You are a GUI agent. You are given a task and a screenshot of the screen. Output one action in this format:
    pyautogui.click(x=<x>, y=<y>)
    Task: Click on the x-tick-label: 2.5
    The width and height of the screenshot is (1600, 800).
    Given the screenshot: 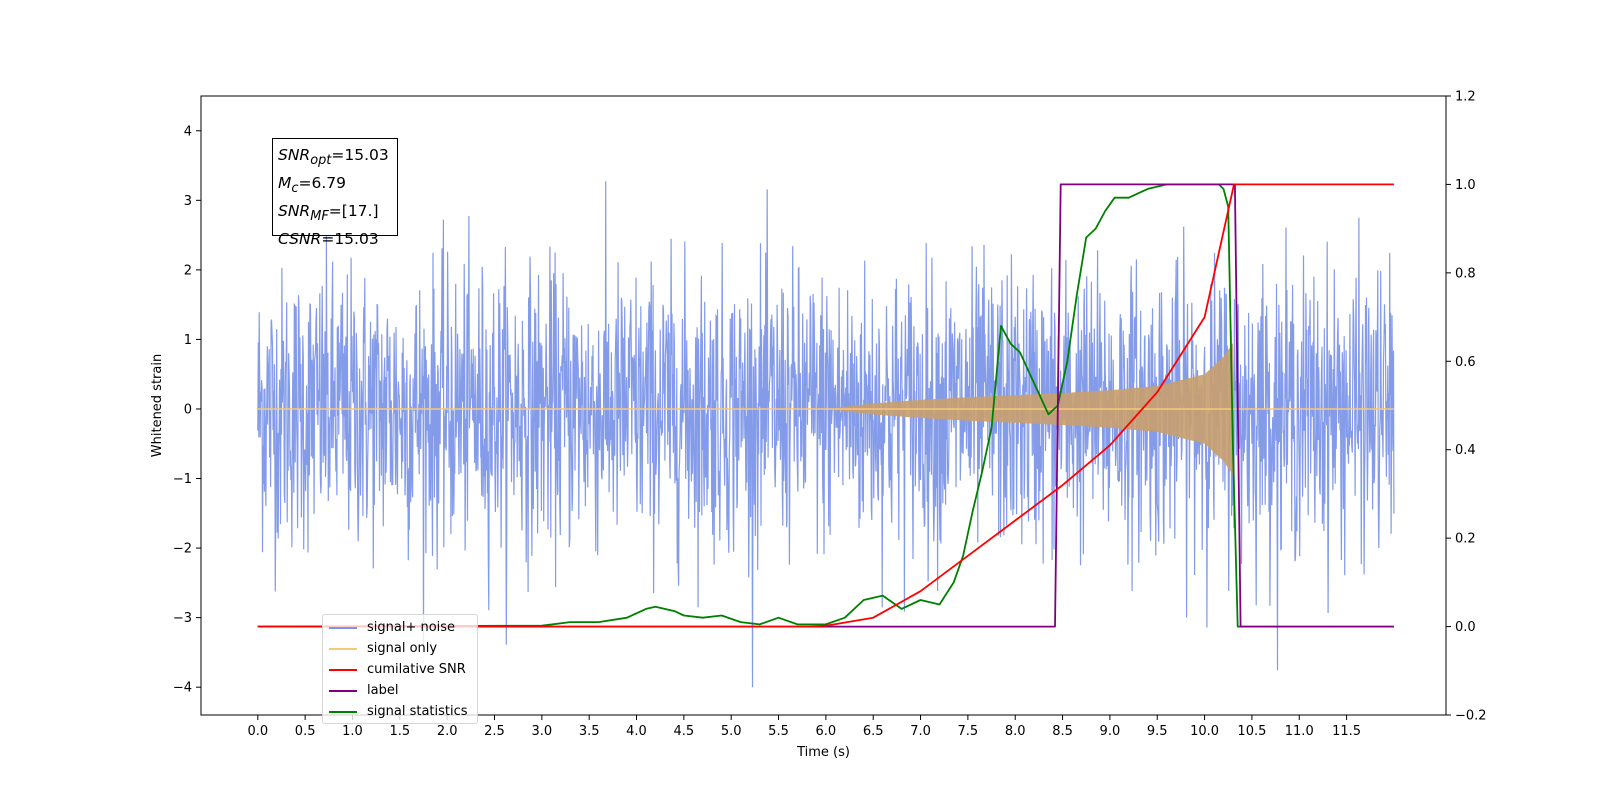 What is the action you would take?
    pyautogui.click(x=494, y=731)
    